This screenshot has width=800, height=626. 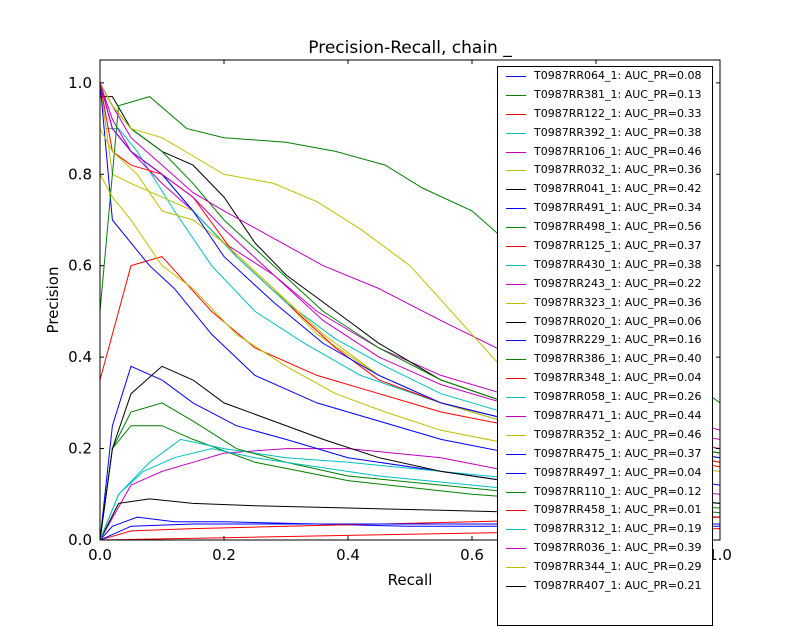 I want to click on x-tick-label: 0.6, so click(x=472, y=555).